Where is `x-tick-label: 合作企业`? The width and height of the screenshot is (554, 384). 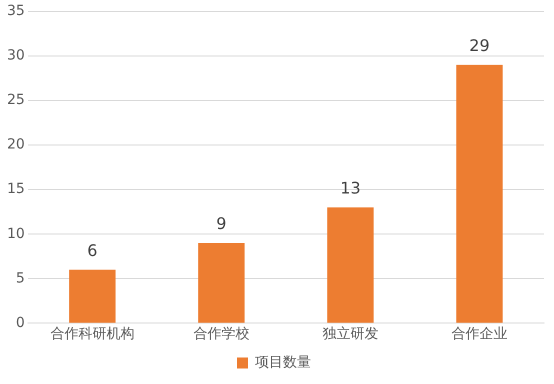
x-tick-label: 合作企业 is located at coordinates (479, 334).